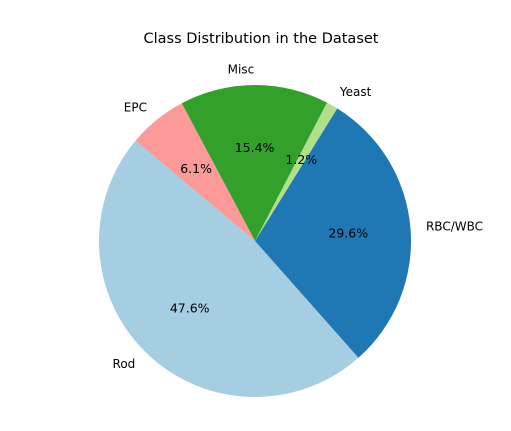  What do you see at coordinates (348, 233) in the screenshot?
I see `pie-percent-label: 29.6%` at bounding box center [348, 233].